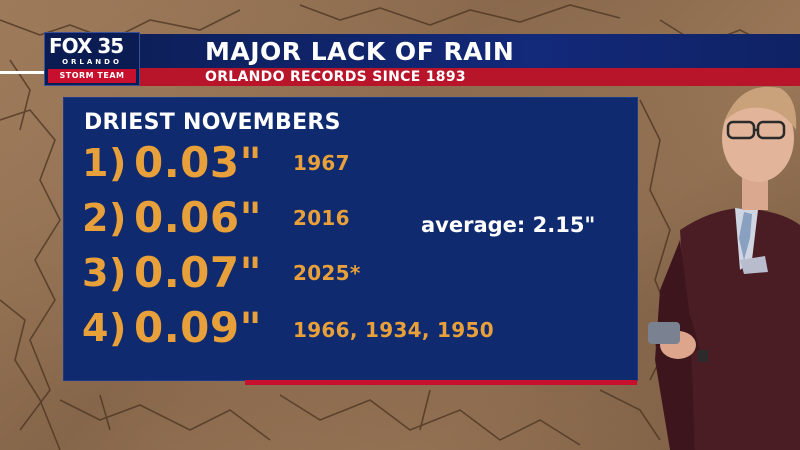  Describe the element at coordinates (104, 328) in the screenshot. I see `rank-4: 4)` at that location.